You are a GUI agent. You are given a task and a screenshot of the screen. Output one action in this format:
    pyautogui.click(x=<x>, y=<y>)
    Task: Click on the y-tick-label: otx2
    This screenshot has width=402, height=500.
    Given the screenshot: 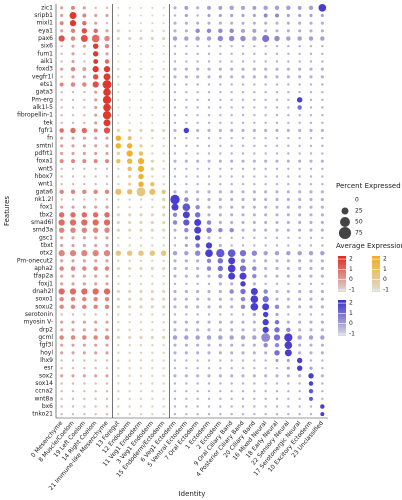 What is the action you would take?
    pyautogui.click(x=47, y=253)
    